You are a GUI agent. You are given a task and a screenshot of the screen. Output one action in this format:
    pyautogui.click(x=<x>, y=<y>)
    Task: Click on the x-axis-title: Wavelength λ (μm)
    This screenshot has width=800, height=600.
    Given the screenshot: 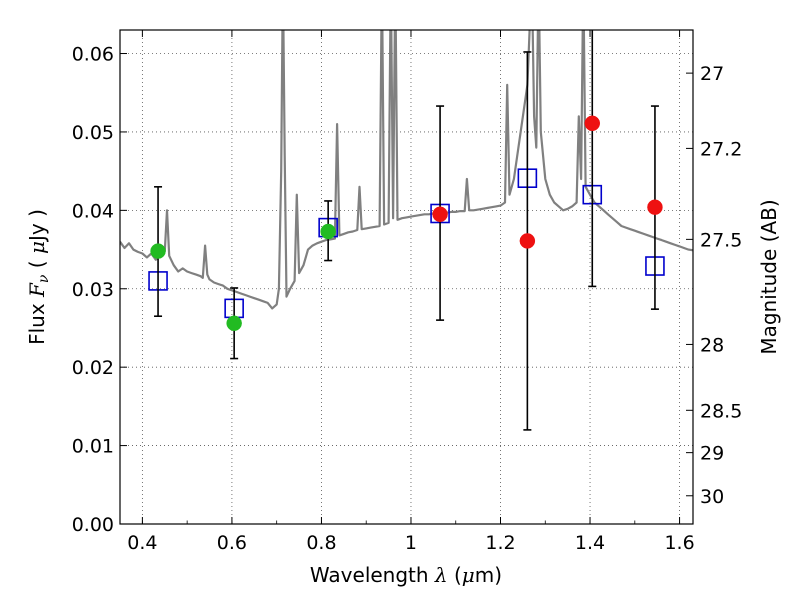 What is the action you would take?
    pyautogui.click(x=406, y=575)
    